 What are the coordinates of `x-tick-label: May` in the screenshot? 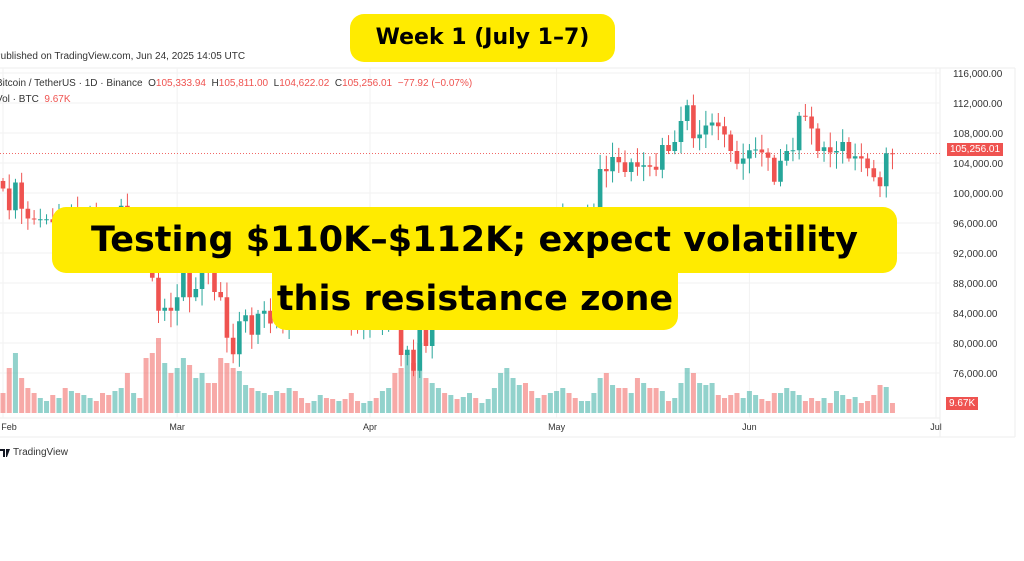 It's located at (557, 427).